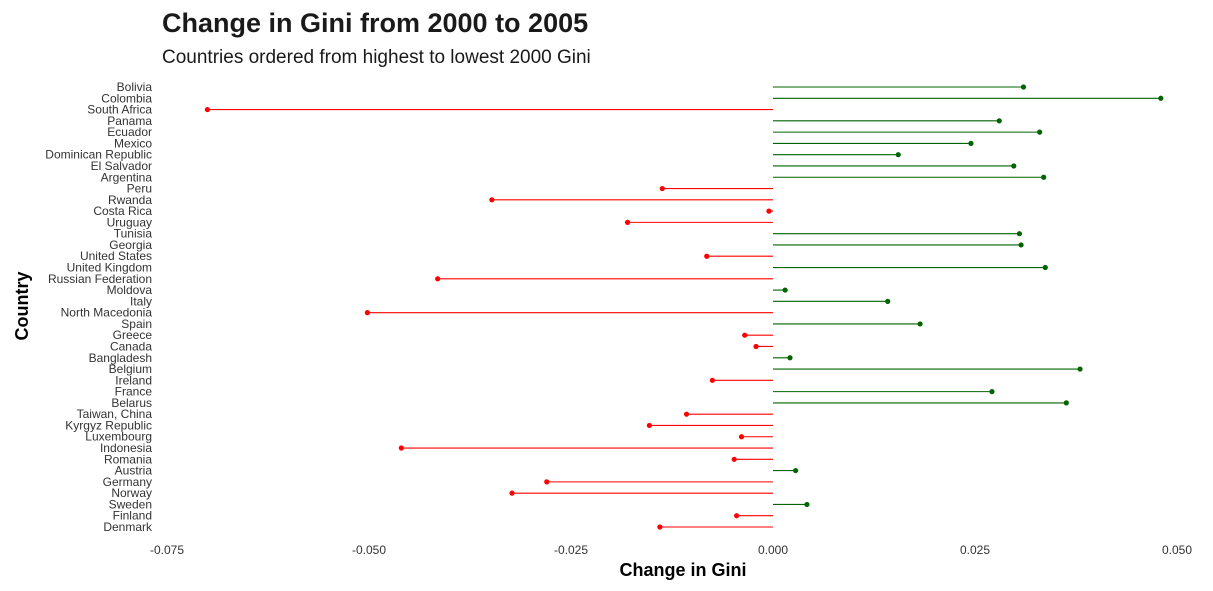 The width and height of the screenshot is (1213, 591). What do you see at coordinates (671, 550) in the screenshot?
I see `x-tick-labels: -0.075 -0.050 -0.025 0.000 0.025 0.050` at bounding box center [671, 550].